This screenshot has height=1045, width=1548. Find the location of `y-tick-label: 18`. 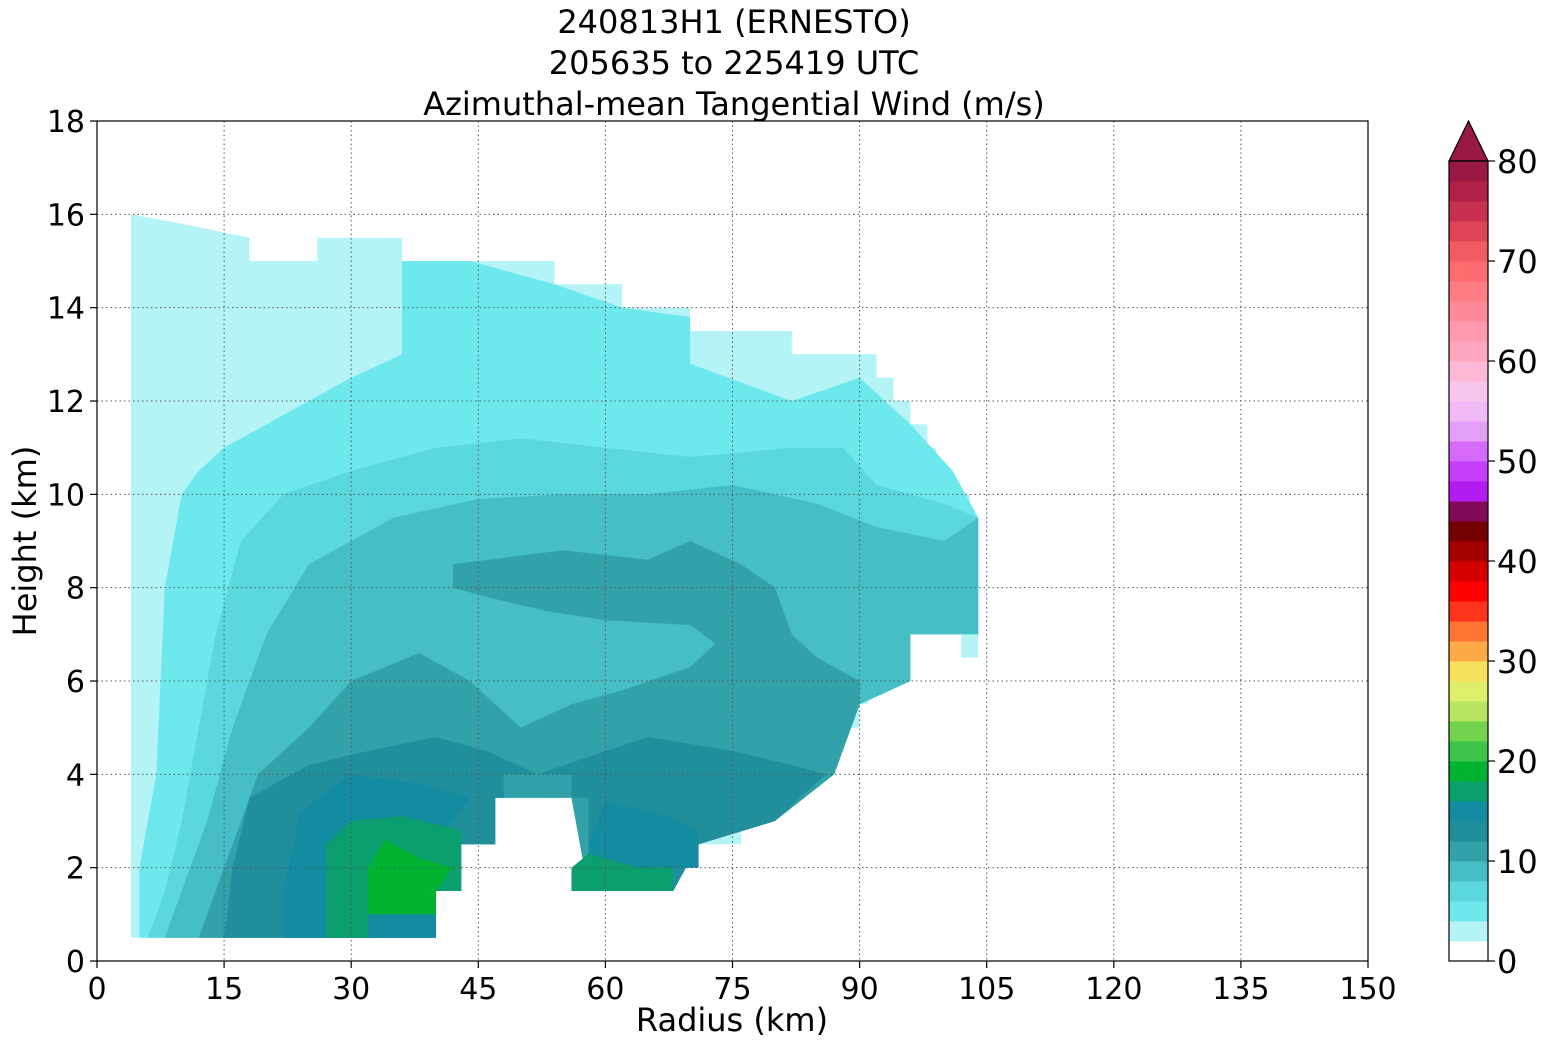

y-tick-label: 18 is located at coordinates (66, 122).